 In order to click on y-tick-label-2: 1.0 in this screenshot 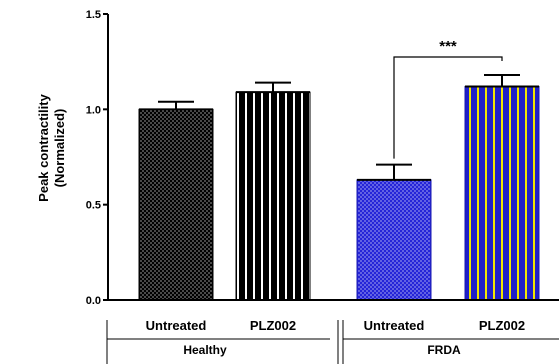, I will do `click(93, 110)`.